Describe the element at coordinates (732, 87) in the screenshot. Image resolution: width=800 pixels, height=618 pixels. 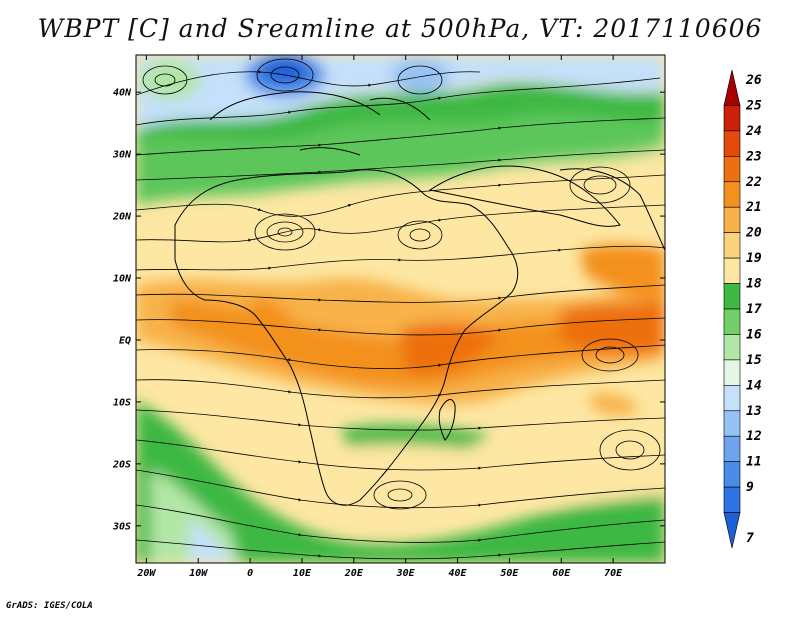
I see `colorbar-swatch-top` at that location.